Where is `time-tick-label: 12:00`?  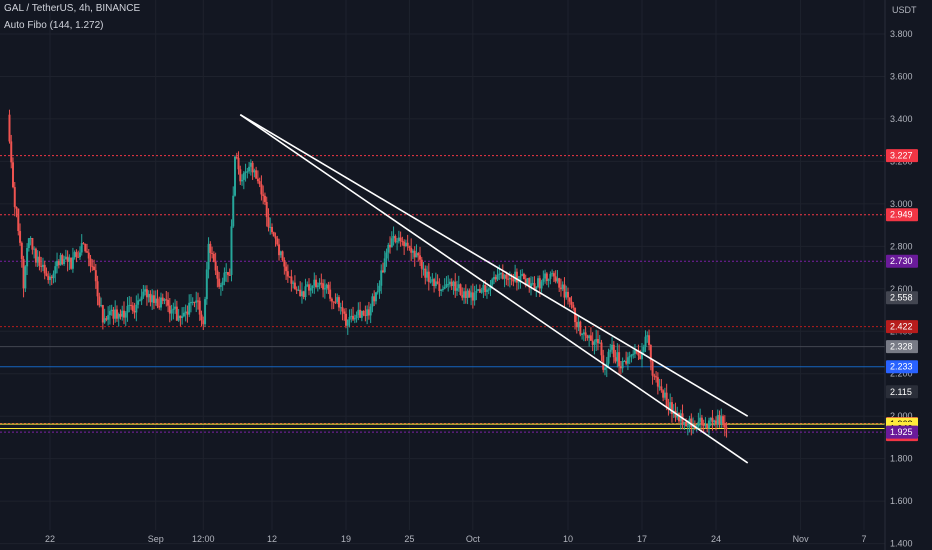
time-tick-label: 12:00 is located at coordinates (203, 539).